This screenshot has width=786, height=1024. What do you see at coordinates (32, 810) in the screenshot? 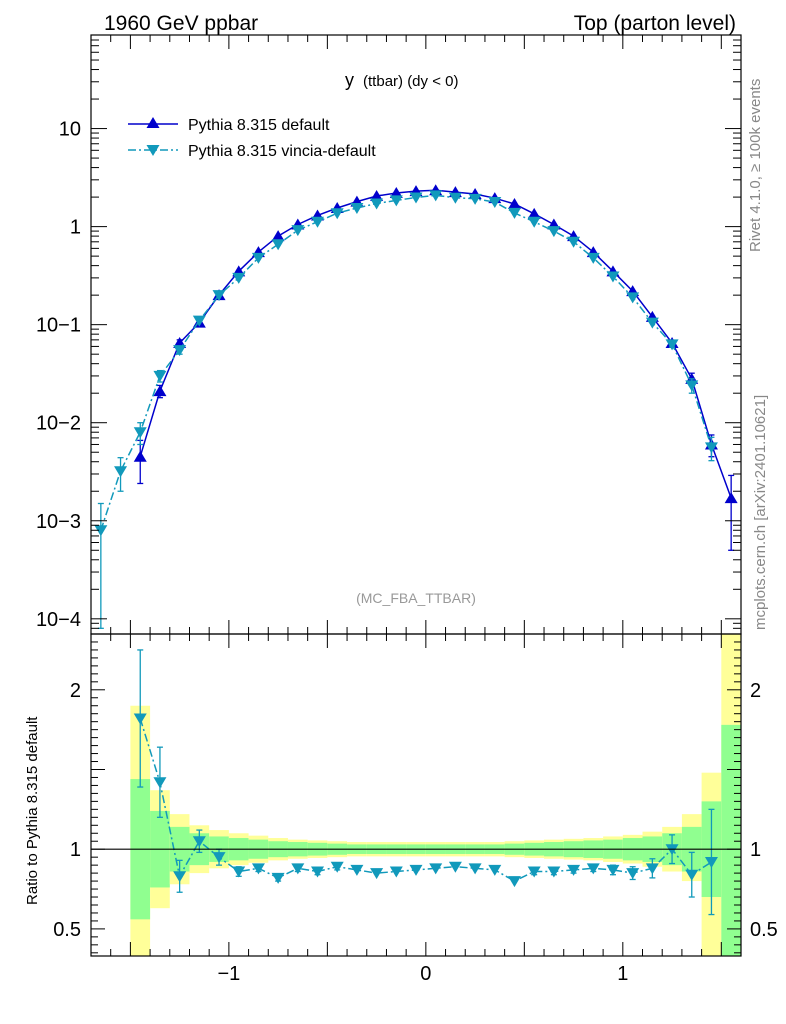
I see `ratio-ylabel: Ratio to Pythia 8.315 default` at bounding box center [32, 810].